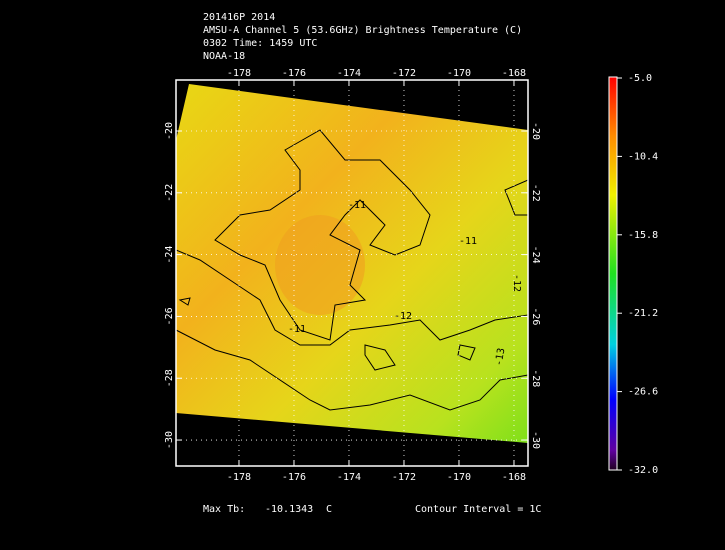  What do you see at coordinates (478, 509) in the screenshot?
I see `footer-interval: Contour Interval = 1C` at bounding box center [478, 509].